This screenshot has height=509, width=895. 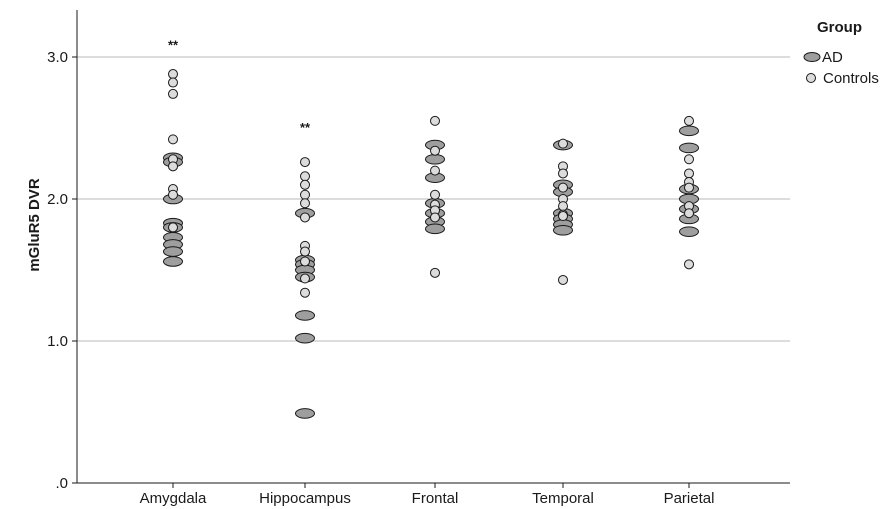 I want to click on legend: Group AD Controls, so click(x=841, y=53).